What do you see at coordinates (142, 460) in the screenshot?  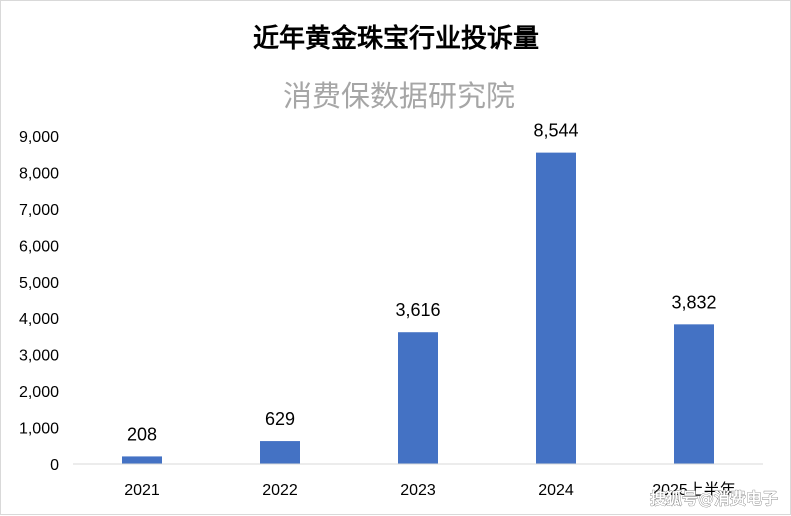 I see `bar-2021` at bounding box center [142, 460].